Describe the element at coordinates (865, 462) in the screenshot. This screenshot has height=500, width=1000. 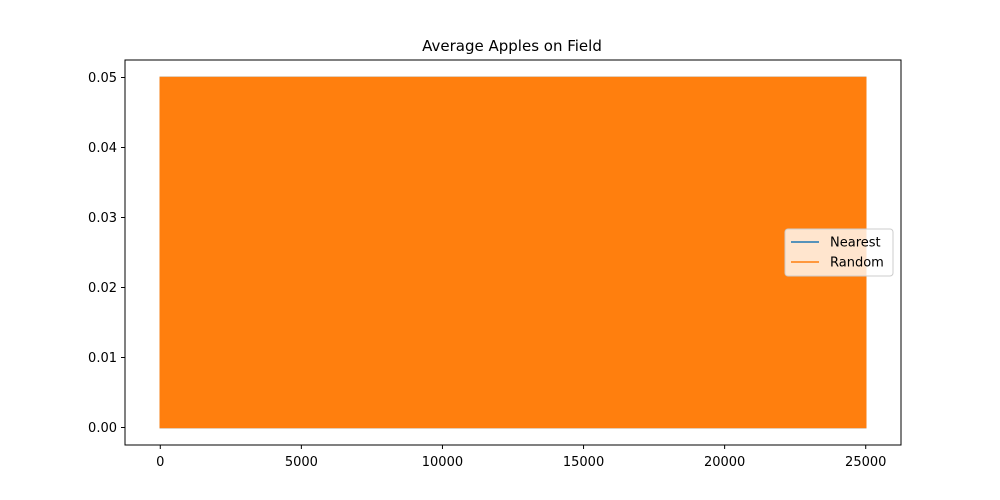
I see `x-tick-label: 25000` at that location.